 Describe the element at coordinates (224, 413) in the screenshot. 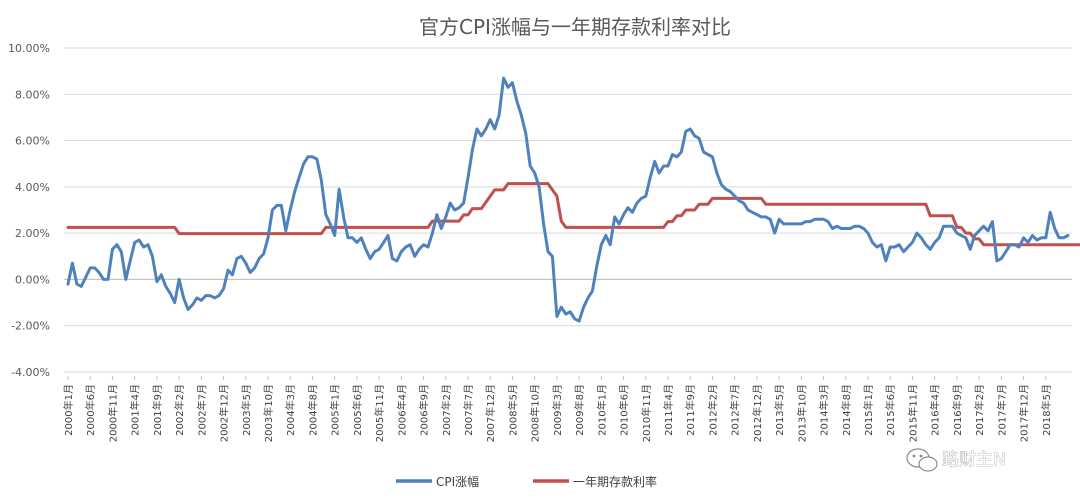

I see `x-tick-label: 2002年12月` at that location.